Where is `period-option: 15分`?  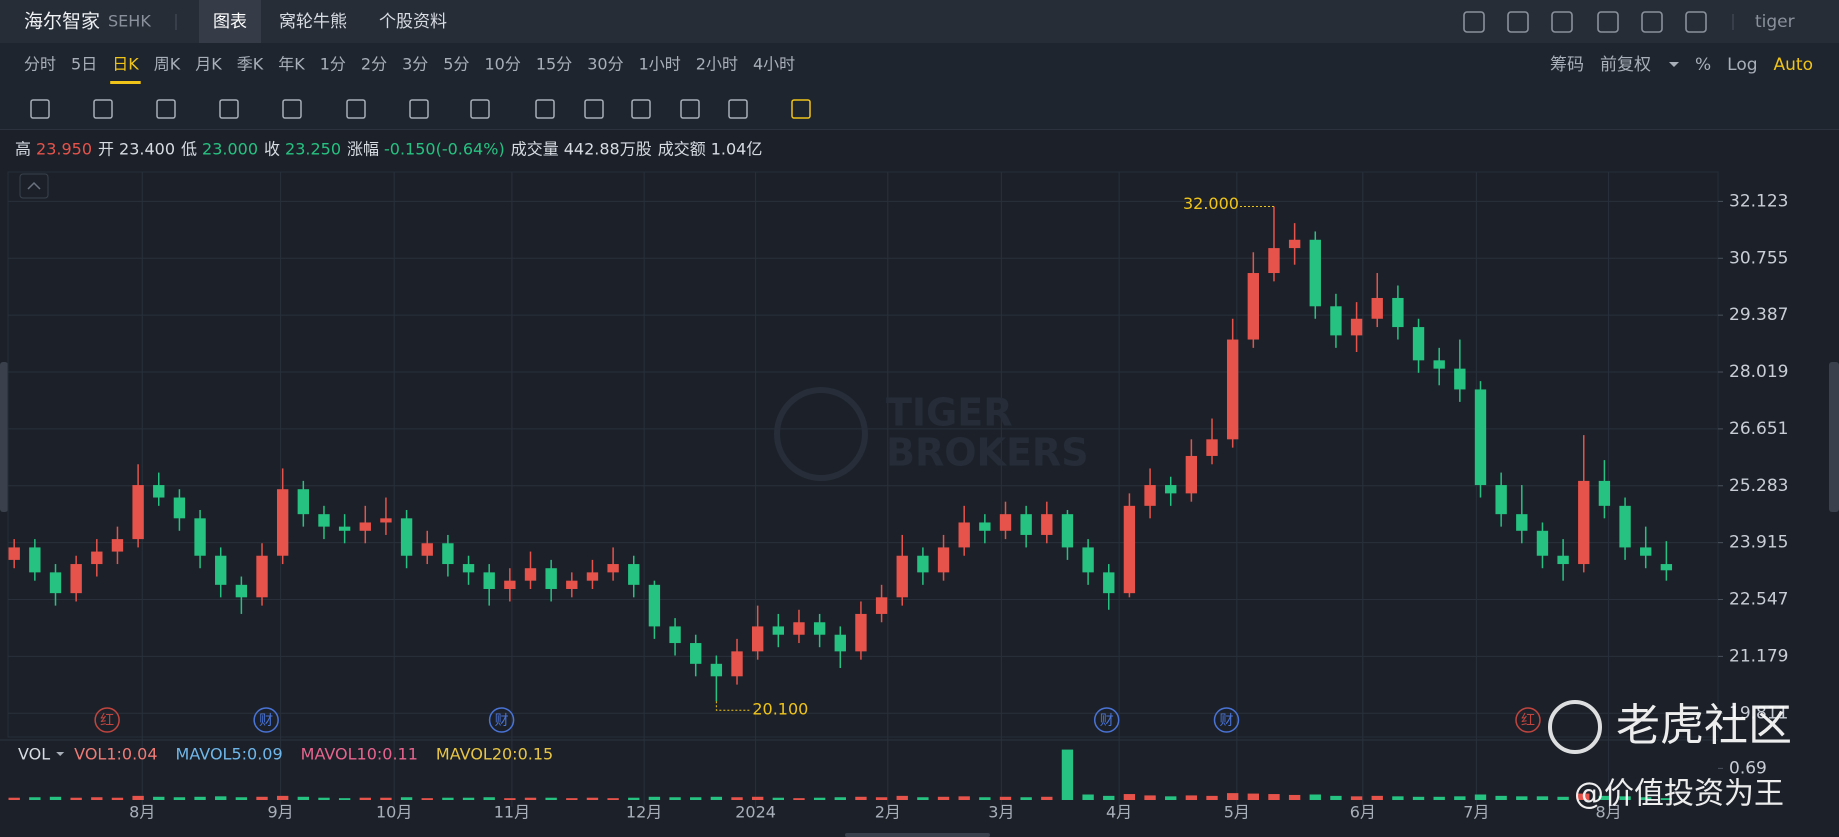 period-option: 15分 is located at coordinates (554, 64).